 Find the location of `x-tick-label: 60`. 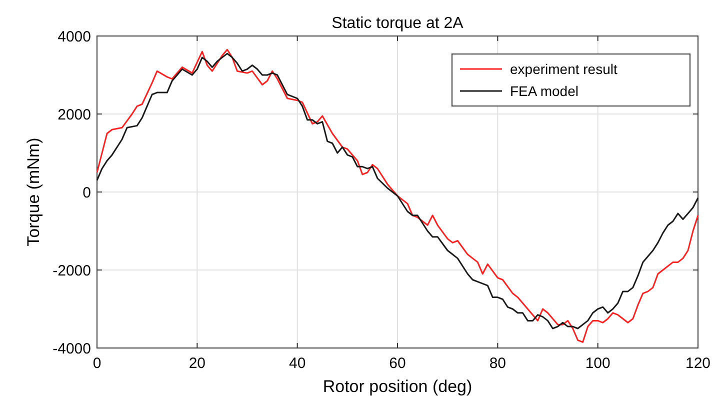

x-tick-label: 60 is located at coordinates (397, 363).